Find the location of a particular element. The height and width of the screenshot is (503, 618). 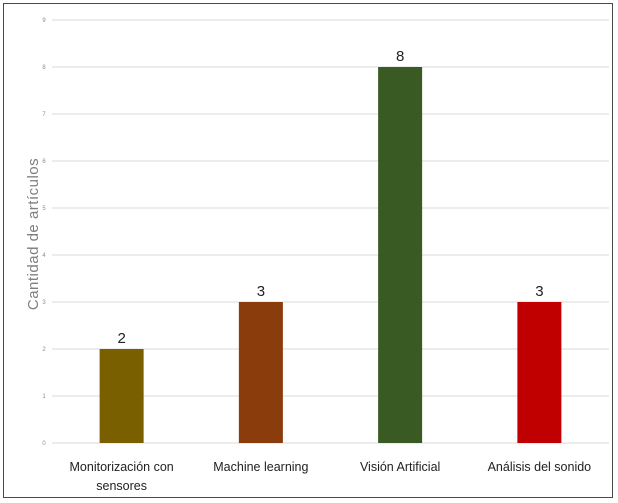

y-tick-label: 7 is located at coordinates (44, 115).